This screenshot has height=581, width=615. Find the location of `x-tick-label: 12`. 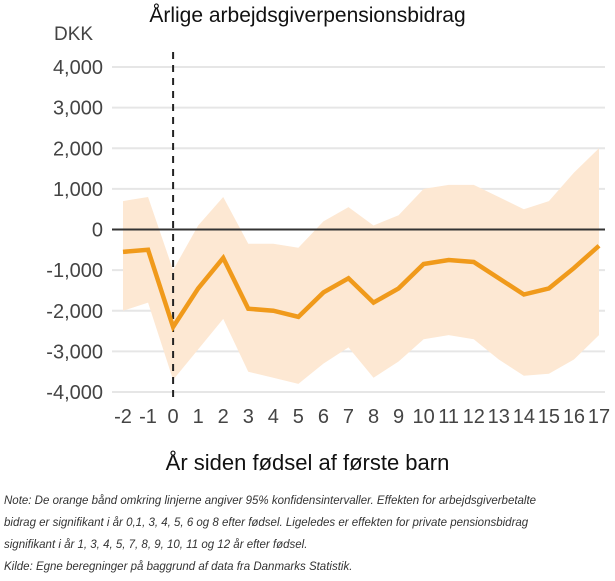

x-tick-label: 12 is located at coordinates (474, 417).